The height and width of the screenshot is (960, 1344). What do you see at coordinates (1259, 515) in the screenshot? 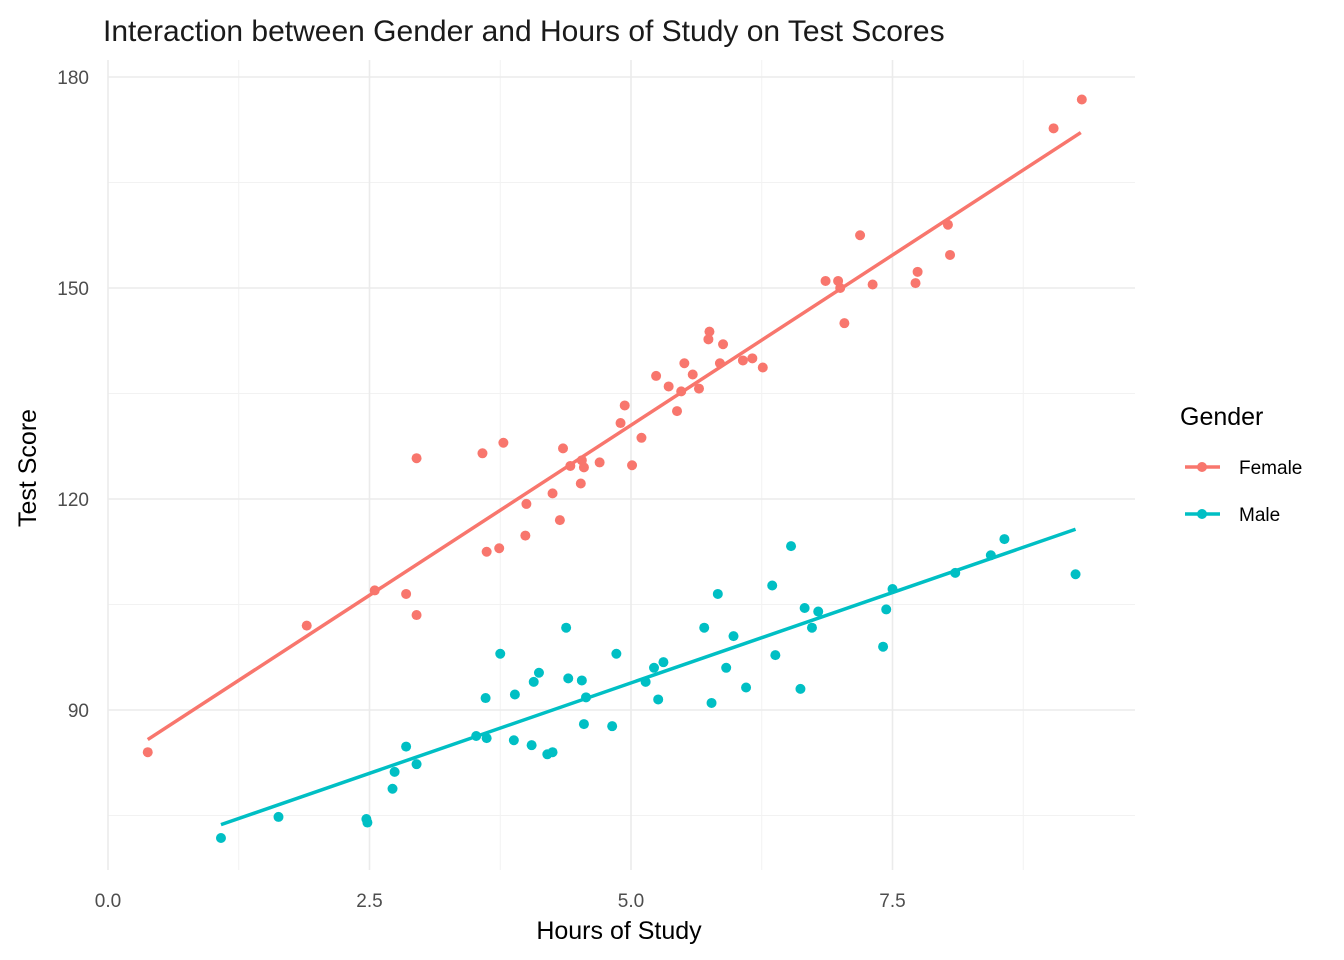
I see `legend-label: Male` at bounding box center [1259, 515].